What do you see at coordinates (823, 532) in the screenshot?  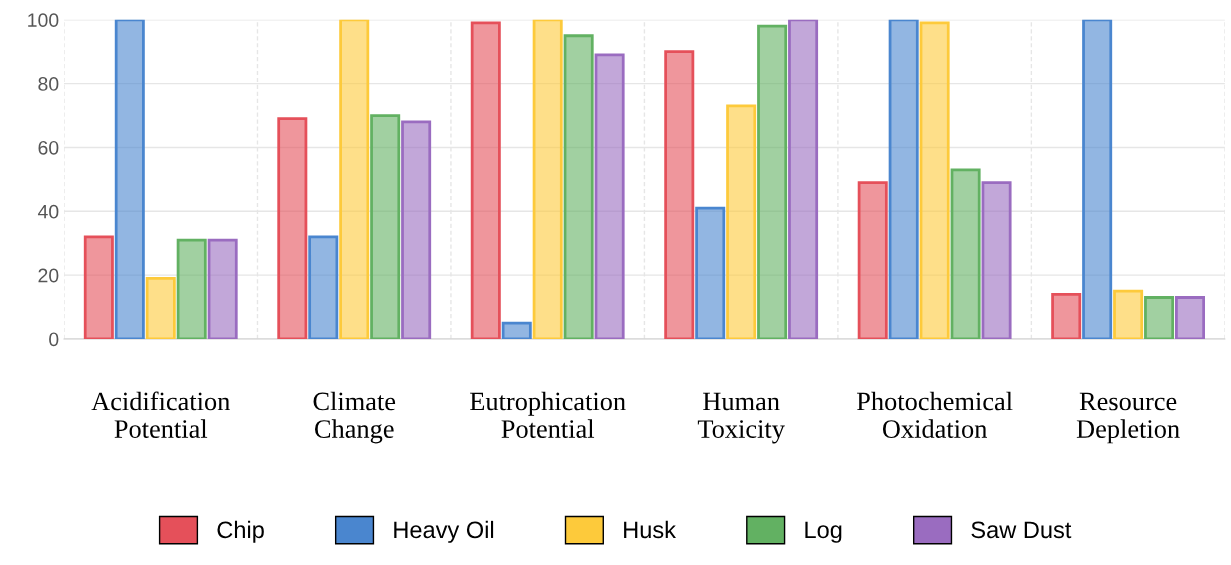 I see `legend-label: Log` at bounding box center [823, 532].